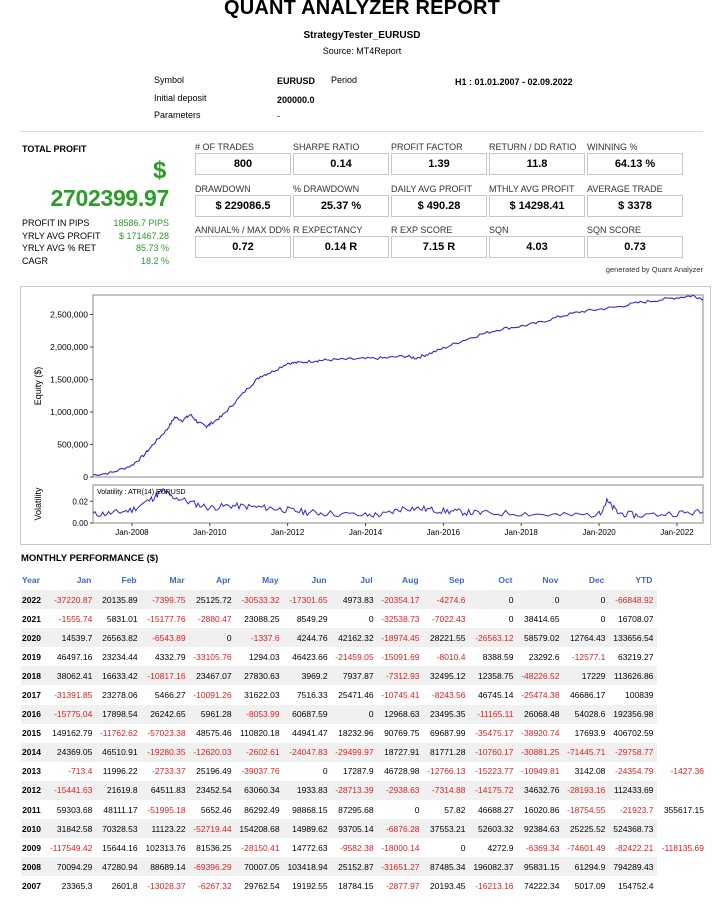 Image resolution: width=724 pixels, height=919 pixels. Describe the element at coordinates (310, 885) in the screenshot. I see `value-cell: 19192.55` at that location.